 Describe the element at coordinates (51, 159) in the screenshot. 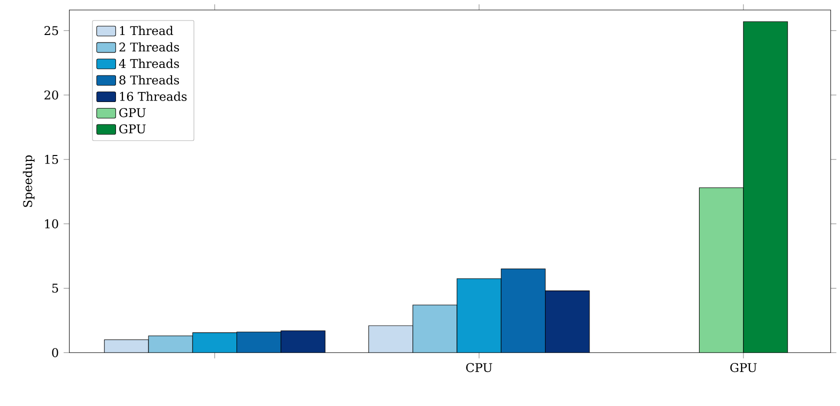

I see `y-tick-label: 15` at that location.